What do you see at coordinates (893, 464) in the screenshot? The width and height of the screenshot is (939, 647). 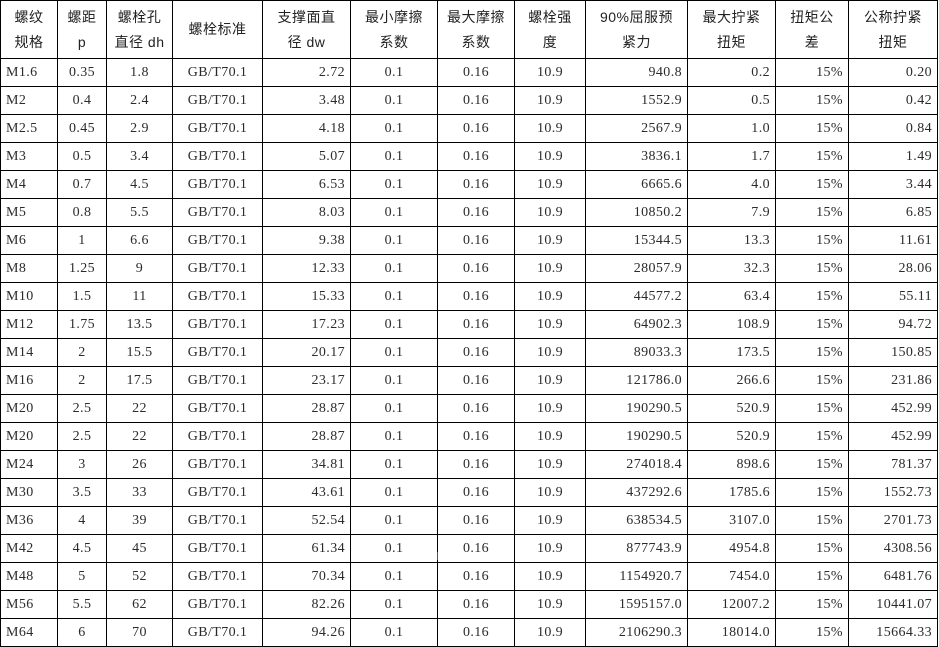 I see `cell-nominal_torque: 781.37` at bounding box center [893, 464].